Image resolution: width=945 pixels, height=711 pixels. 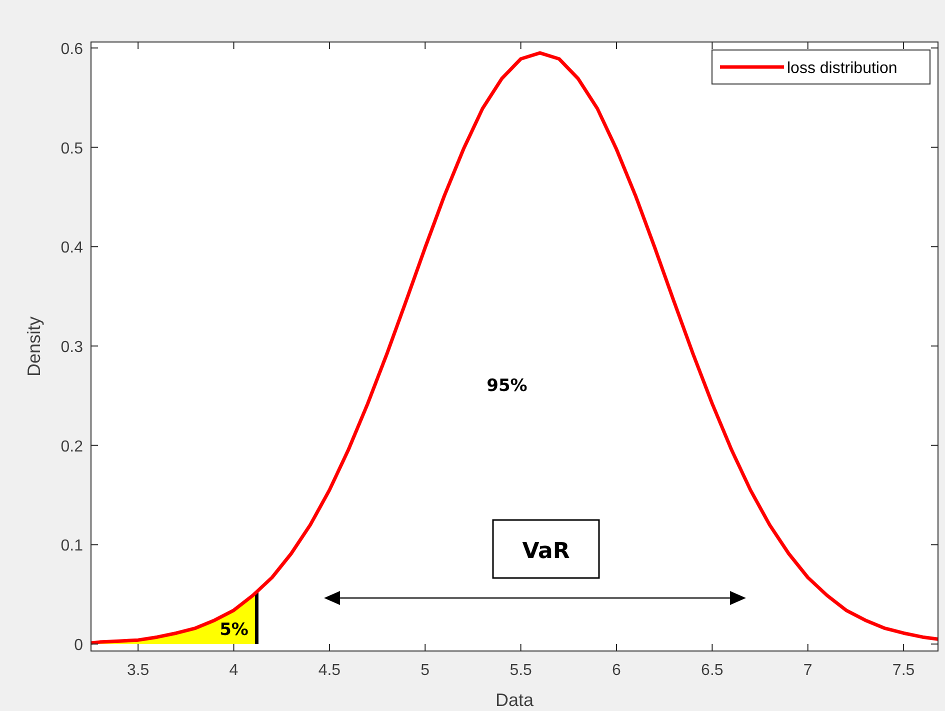 What do you see at coordinates (521, 670) in the screenshot?
I see `x-tick-label: 5.5` at bounding box center [521, 670].